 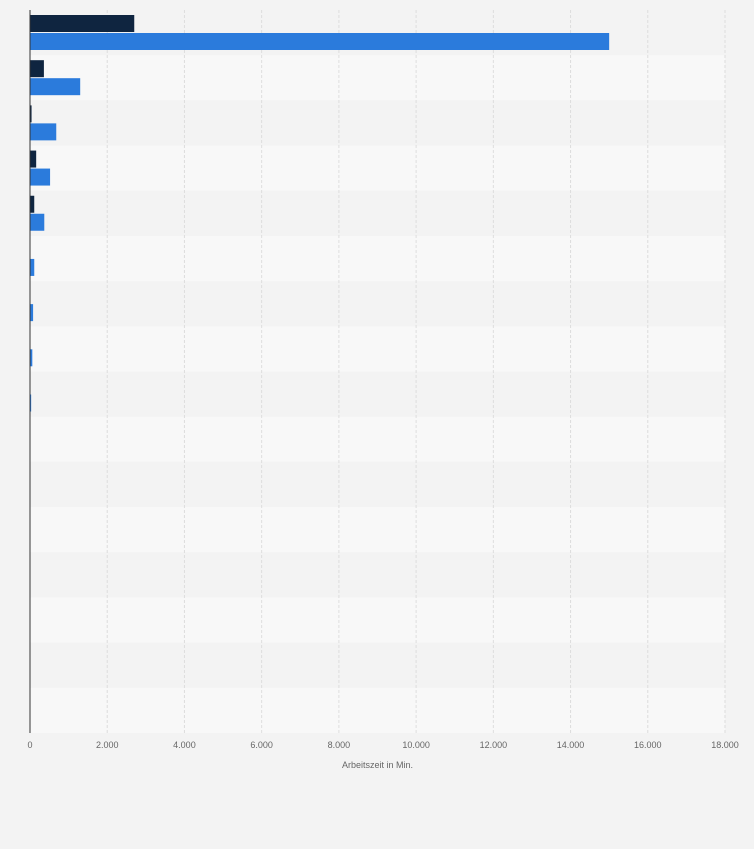 I want to click on x-tick-label: 2.000, so click(x=107, y=745).